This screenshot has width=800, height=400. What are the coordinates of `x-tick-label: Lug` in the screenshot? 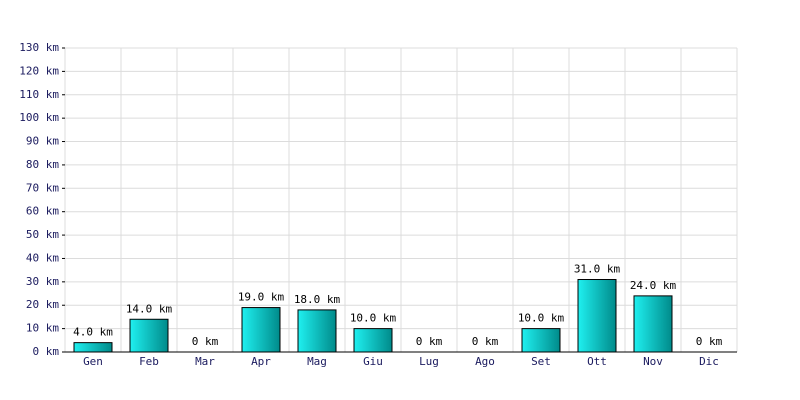 It's located at (429, 361).